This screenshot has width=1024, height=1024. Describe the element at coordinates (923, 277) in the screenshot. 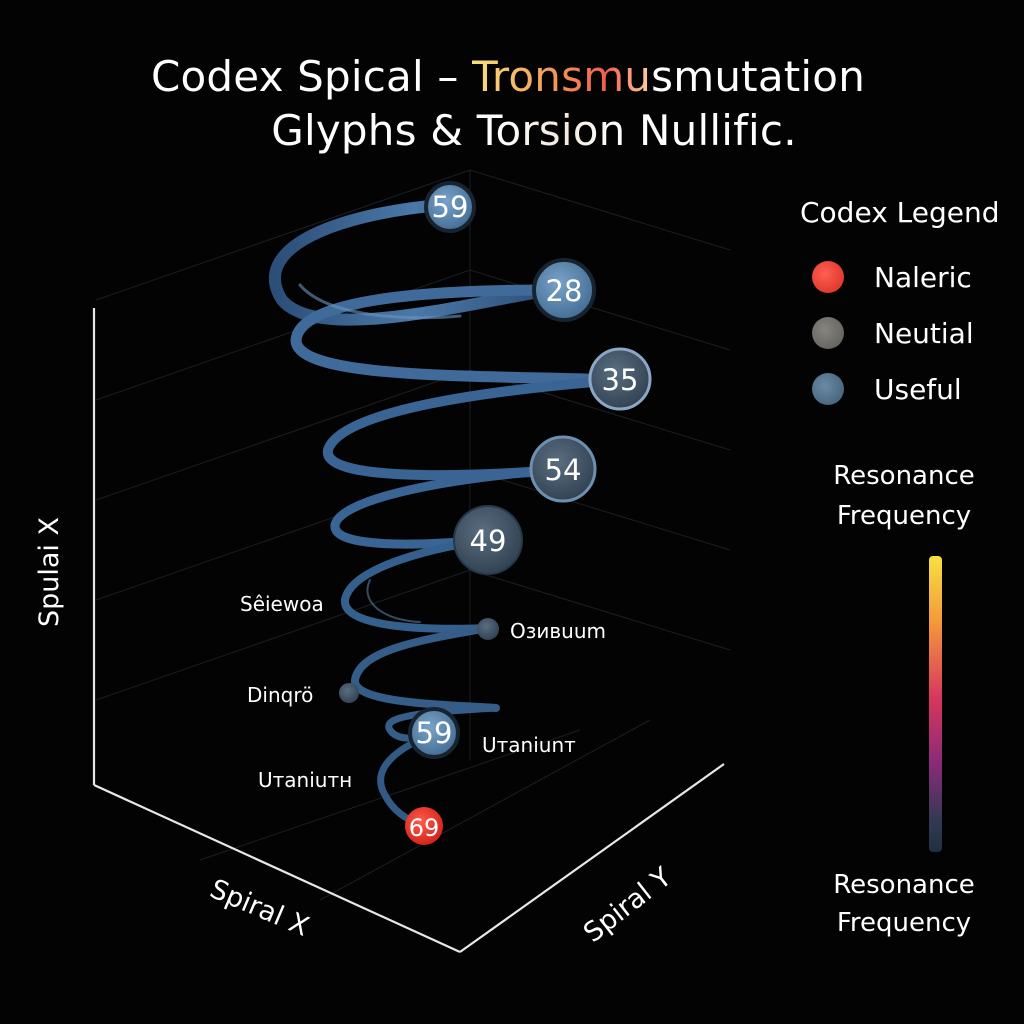

I see `legend-label: Naleric` at that location.